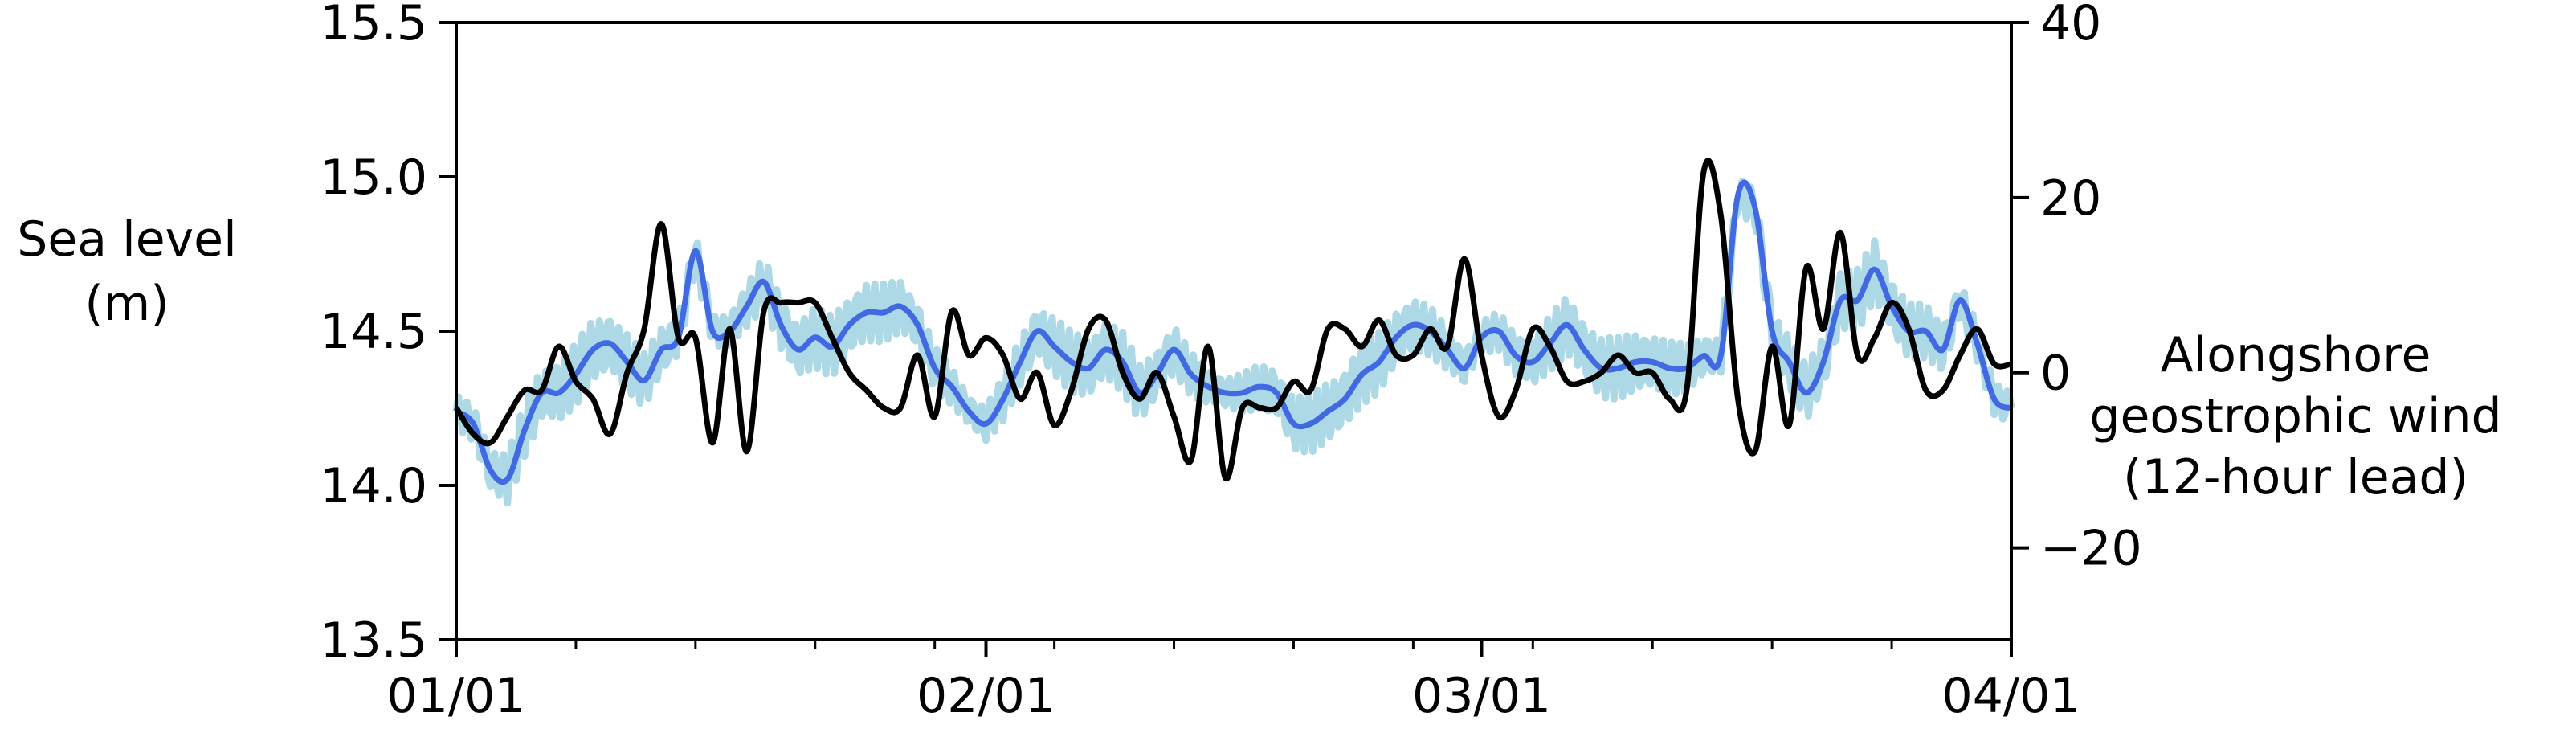 This screenshot has width=2576, height=733. I want to click on x-tick-label: 01/01, so click(456, 696).